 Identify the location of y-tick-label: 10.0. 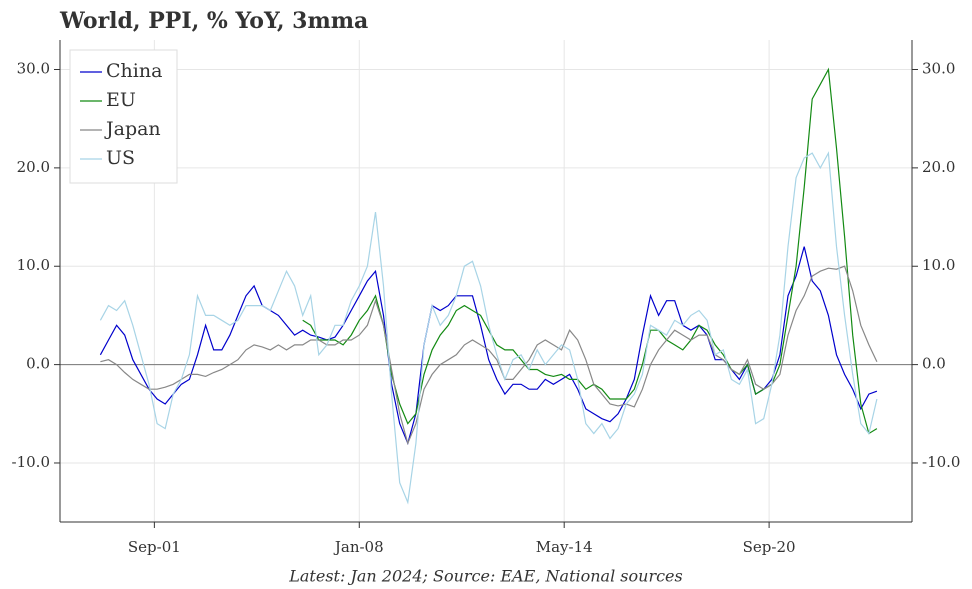
(33, 265).